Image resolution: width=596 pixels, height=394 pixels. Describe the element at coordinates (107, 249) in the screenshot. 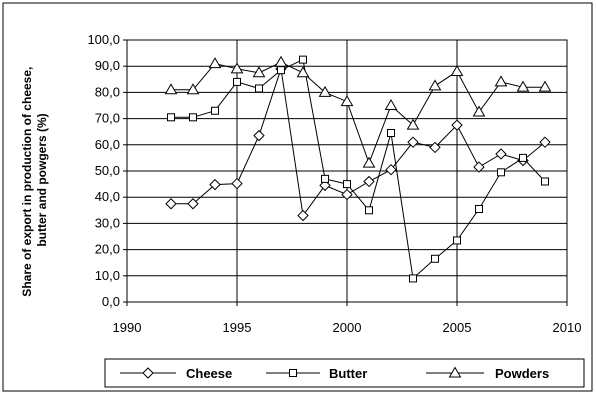

I see `y-tick-label: 20,0` at that location.